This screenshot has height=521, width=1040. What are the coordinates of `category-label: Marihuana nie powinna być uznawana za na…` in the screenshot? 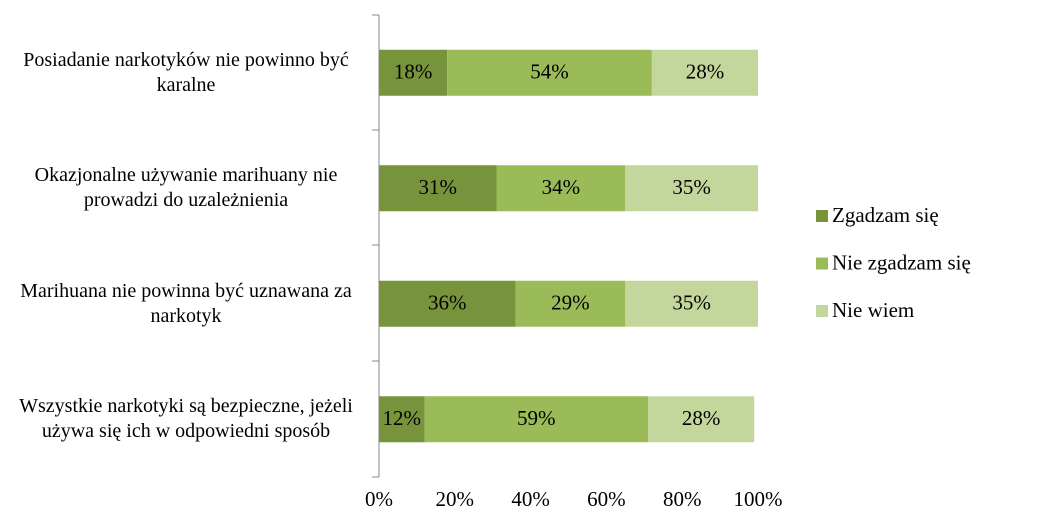 It's located at (186, 303).